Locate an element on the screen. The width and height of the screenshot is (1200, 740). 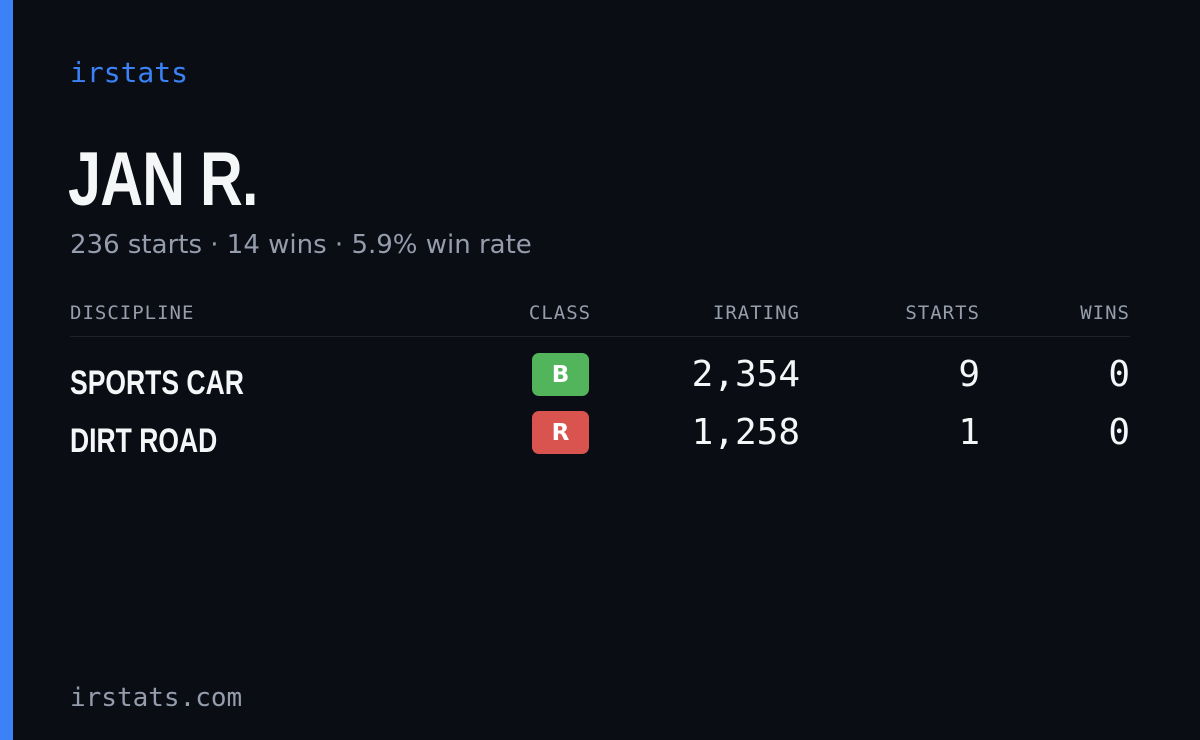
brand-logo: irstats is located at coordinates (129, 72).